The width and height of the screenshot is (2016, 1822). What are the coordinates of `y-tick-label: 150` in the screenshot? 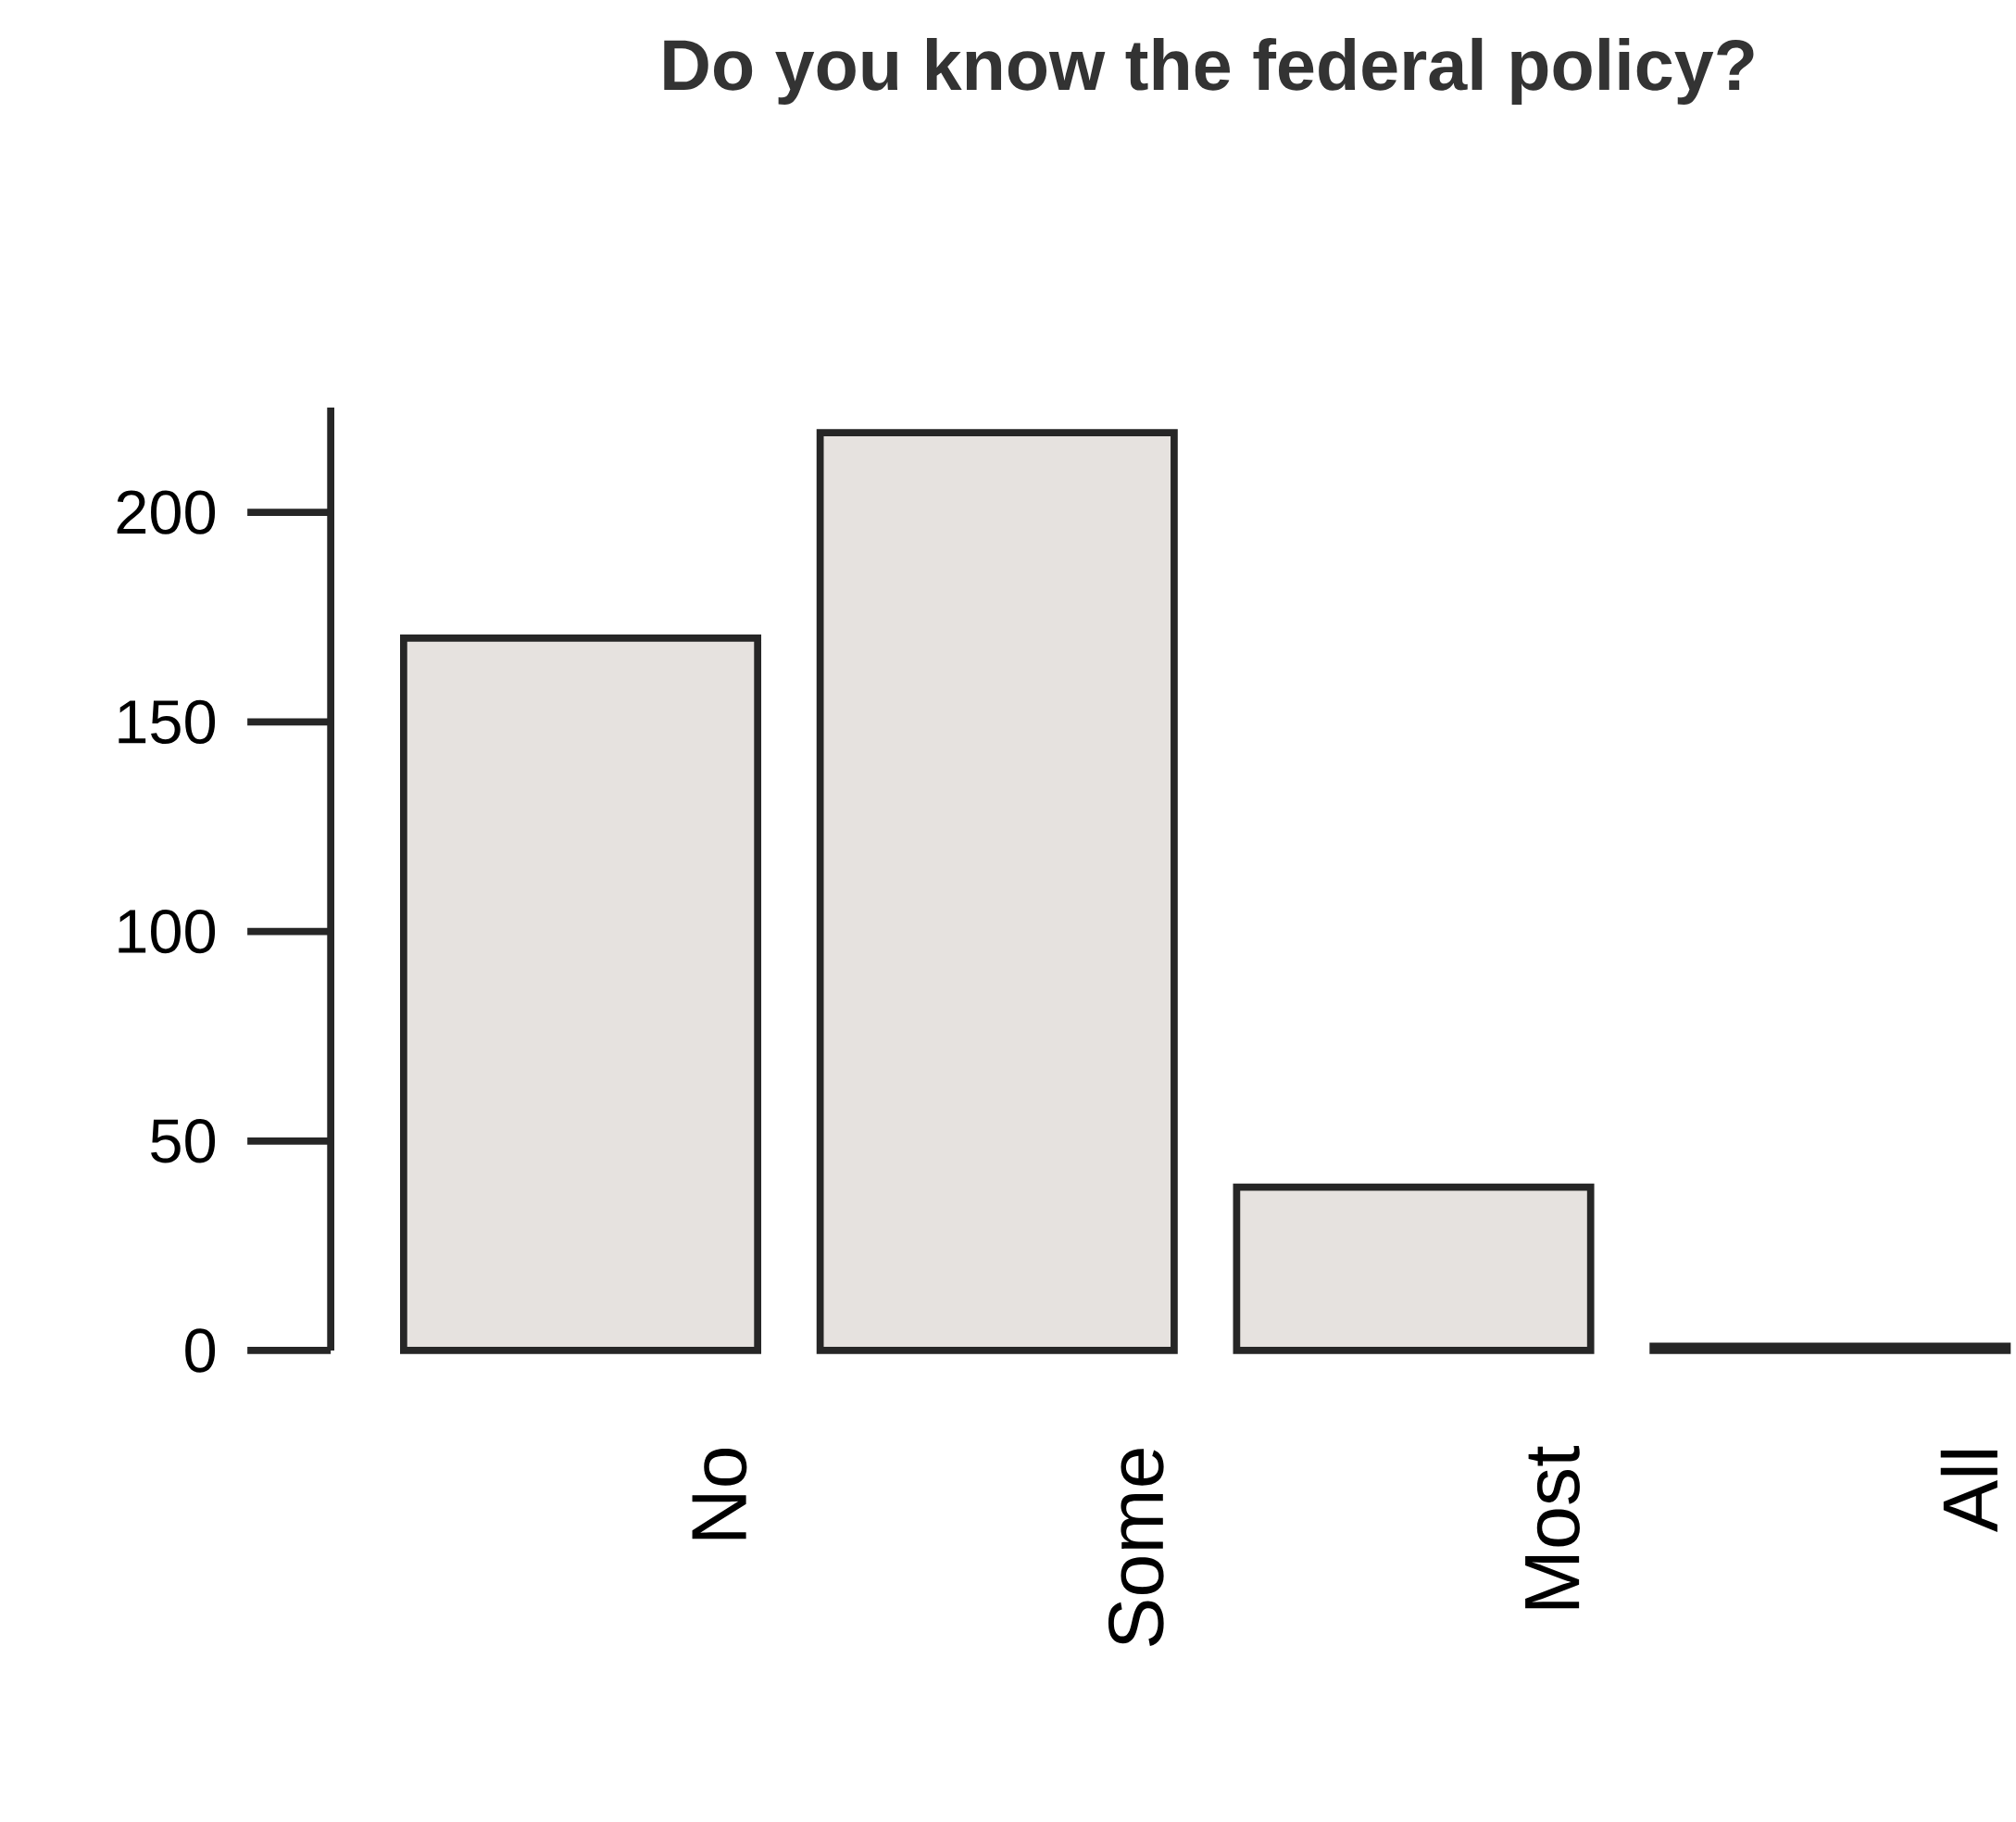 It's located at (167, 722).